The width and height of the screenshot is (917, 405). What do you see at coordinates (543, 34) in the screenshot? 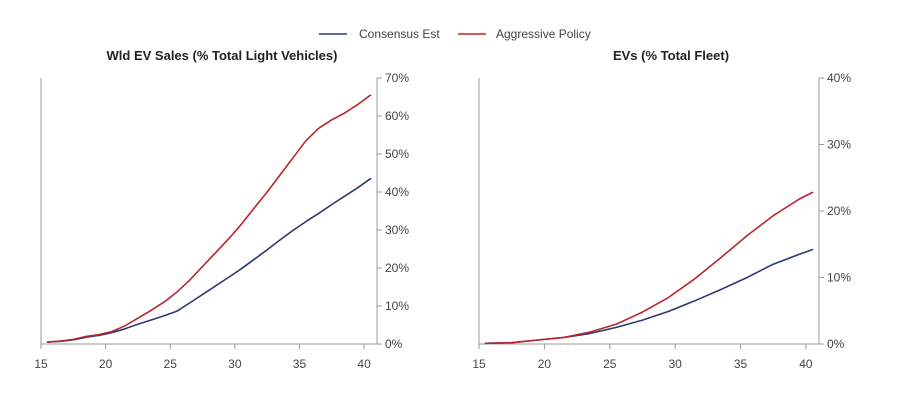
I see `legend-label-aggressive: Aggressive Policy` at bounding box center [543, 34].